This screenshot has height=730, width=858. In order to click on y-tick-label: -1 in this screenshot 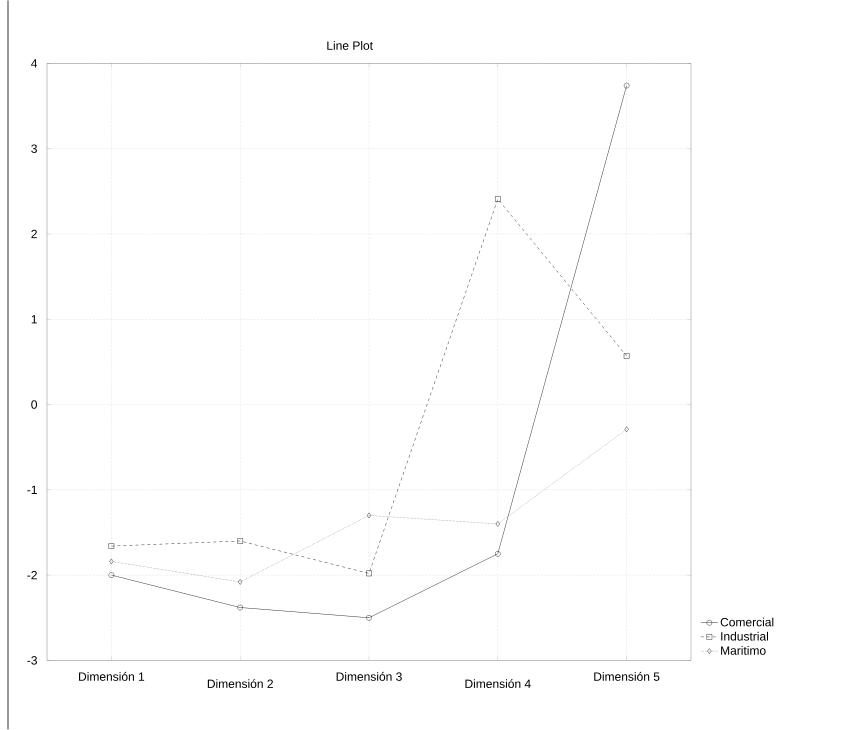, I will do `click(32, 490)`.